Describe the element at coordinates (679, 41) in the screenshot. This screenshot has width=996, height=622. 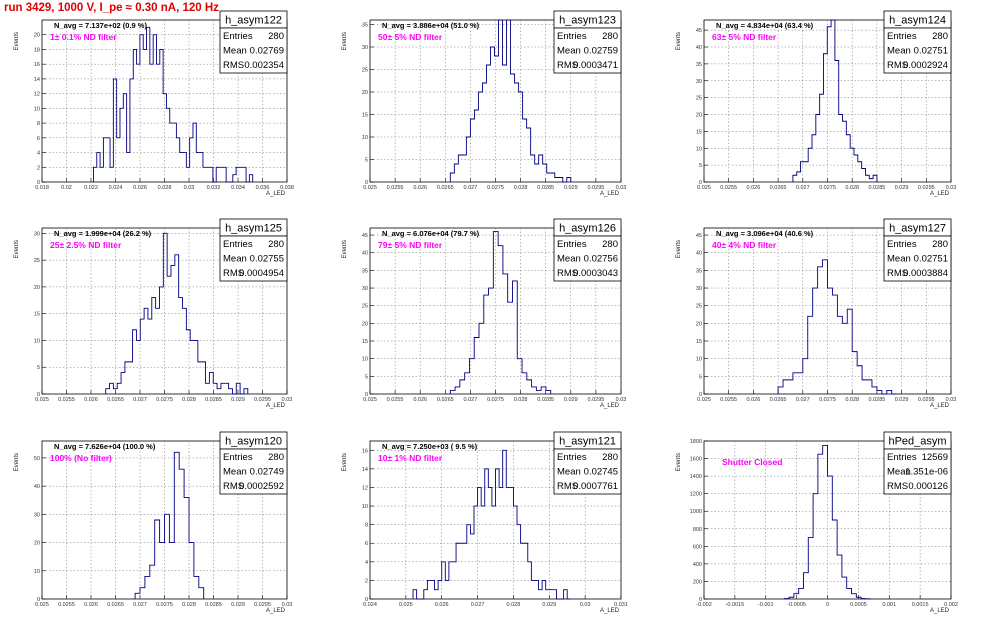
I see `y-axis-label: Events` at that location.